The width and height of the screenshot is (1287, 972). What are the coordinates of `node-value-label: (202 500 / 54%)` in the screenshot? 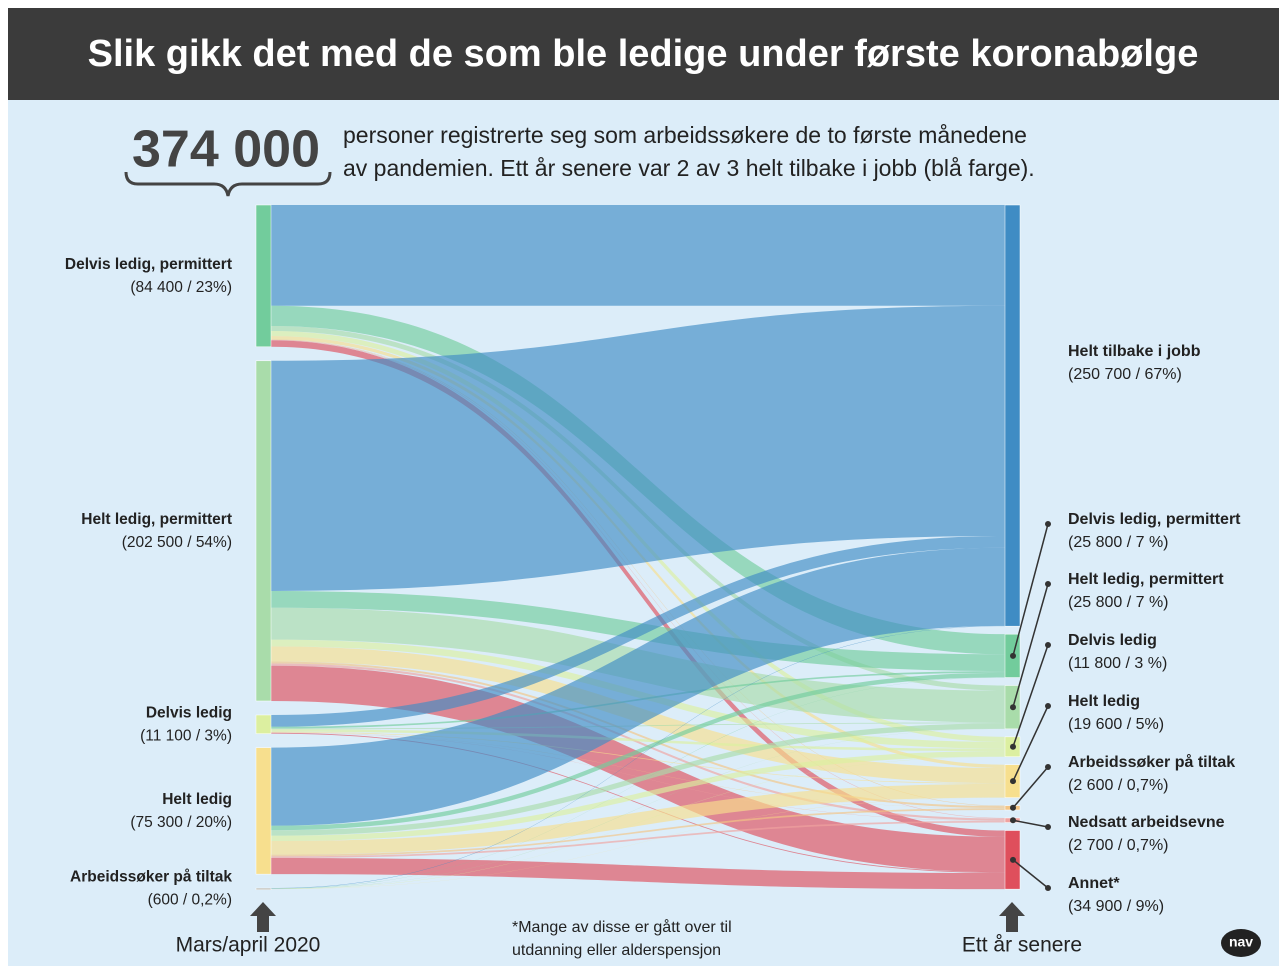 It's located at (177, 542).